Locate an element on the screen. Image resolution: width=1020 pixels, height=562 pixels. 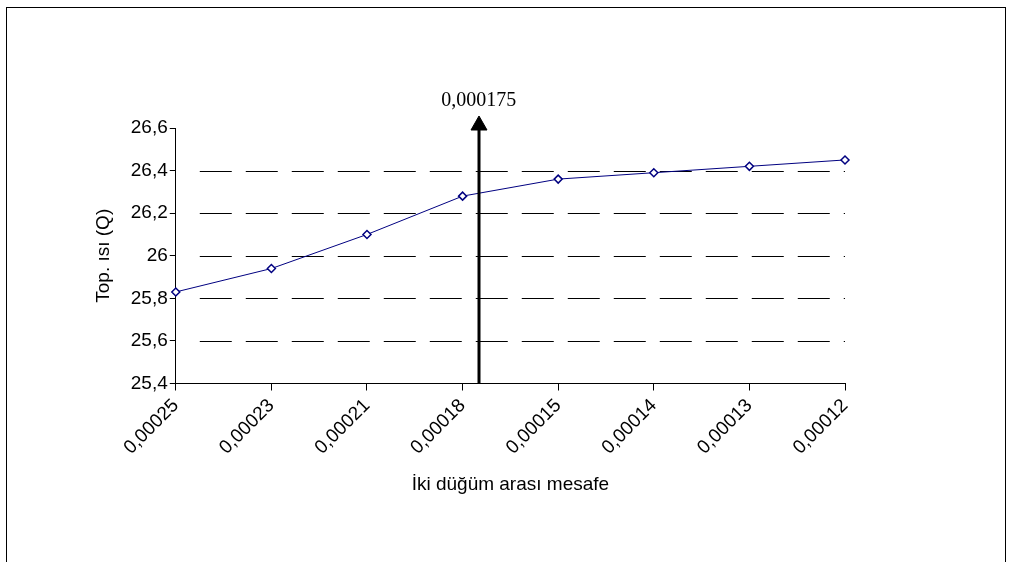
text: 0,000175 is located at coordinates (479, 99).